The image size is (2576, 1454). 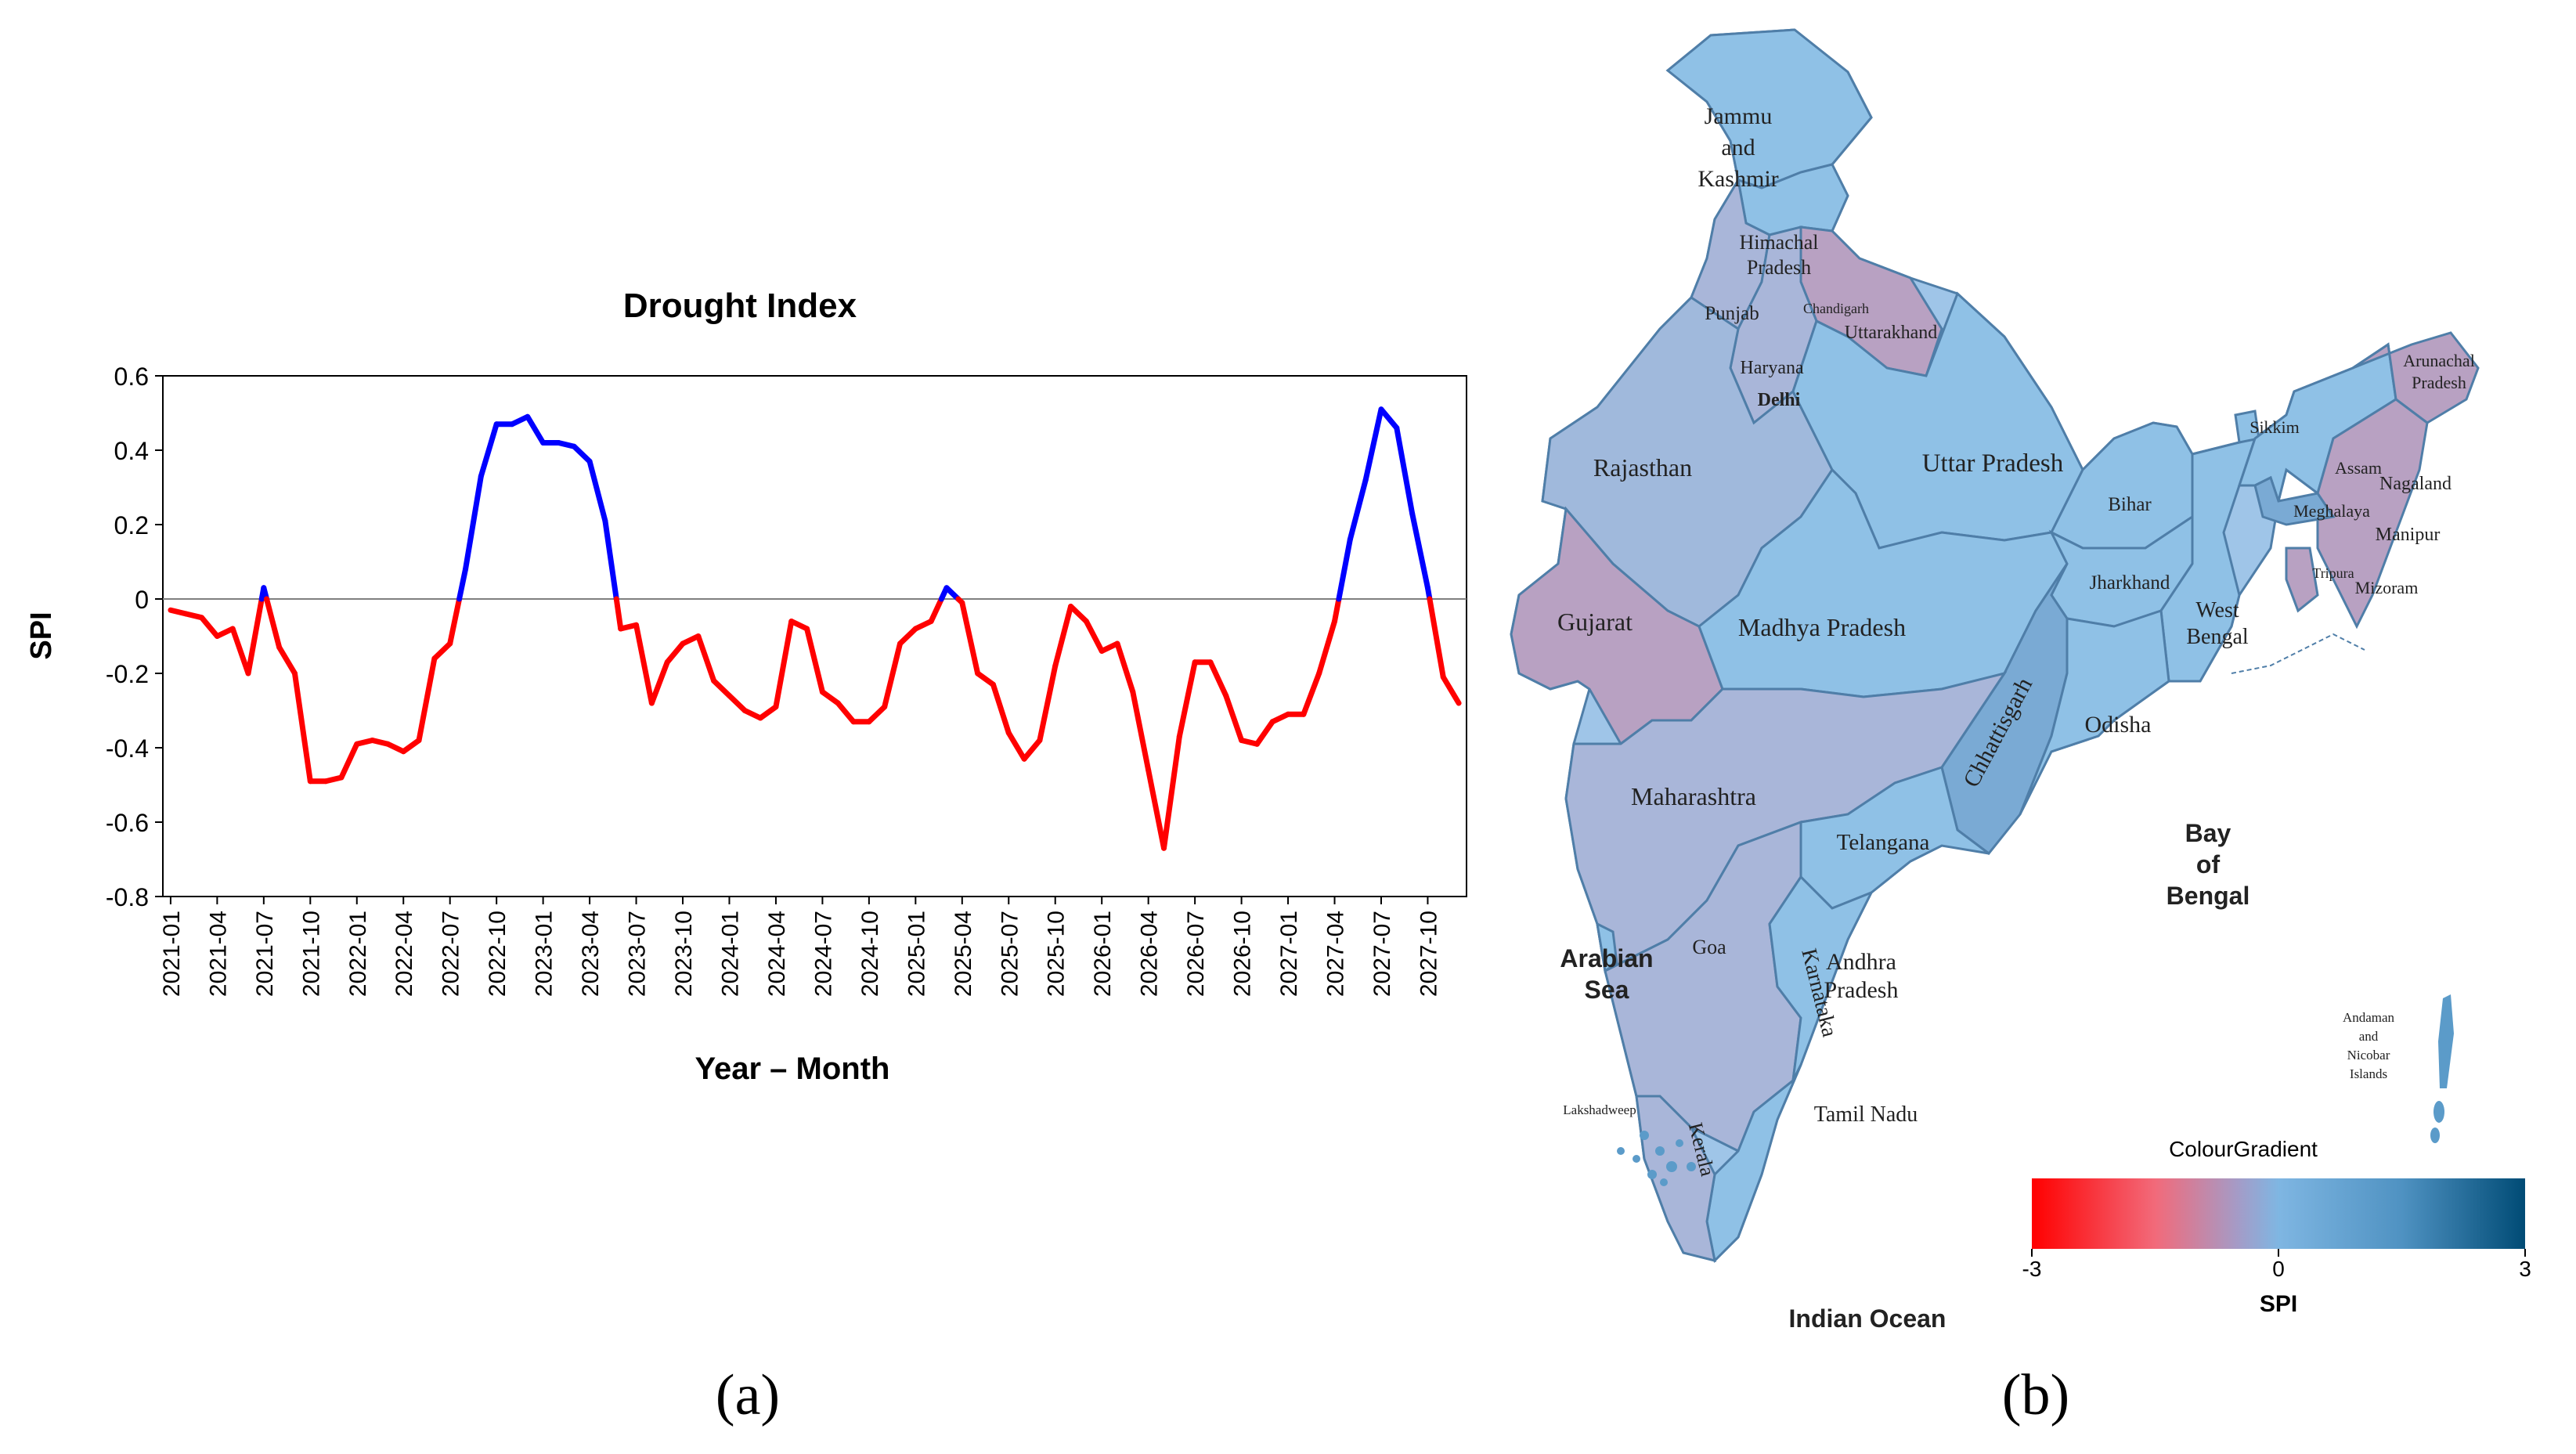 What do you see at coordinates (134, 637) in the screenshot?
I see `y-axis-ticks: 0.6 0.4 0.2 0 -0.2 -0.4 -0.6 -0.8` at bounding box center [134, 637].